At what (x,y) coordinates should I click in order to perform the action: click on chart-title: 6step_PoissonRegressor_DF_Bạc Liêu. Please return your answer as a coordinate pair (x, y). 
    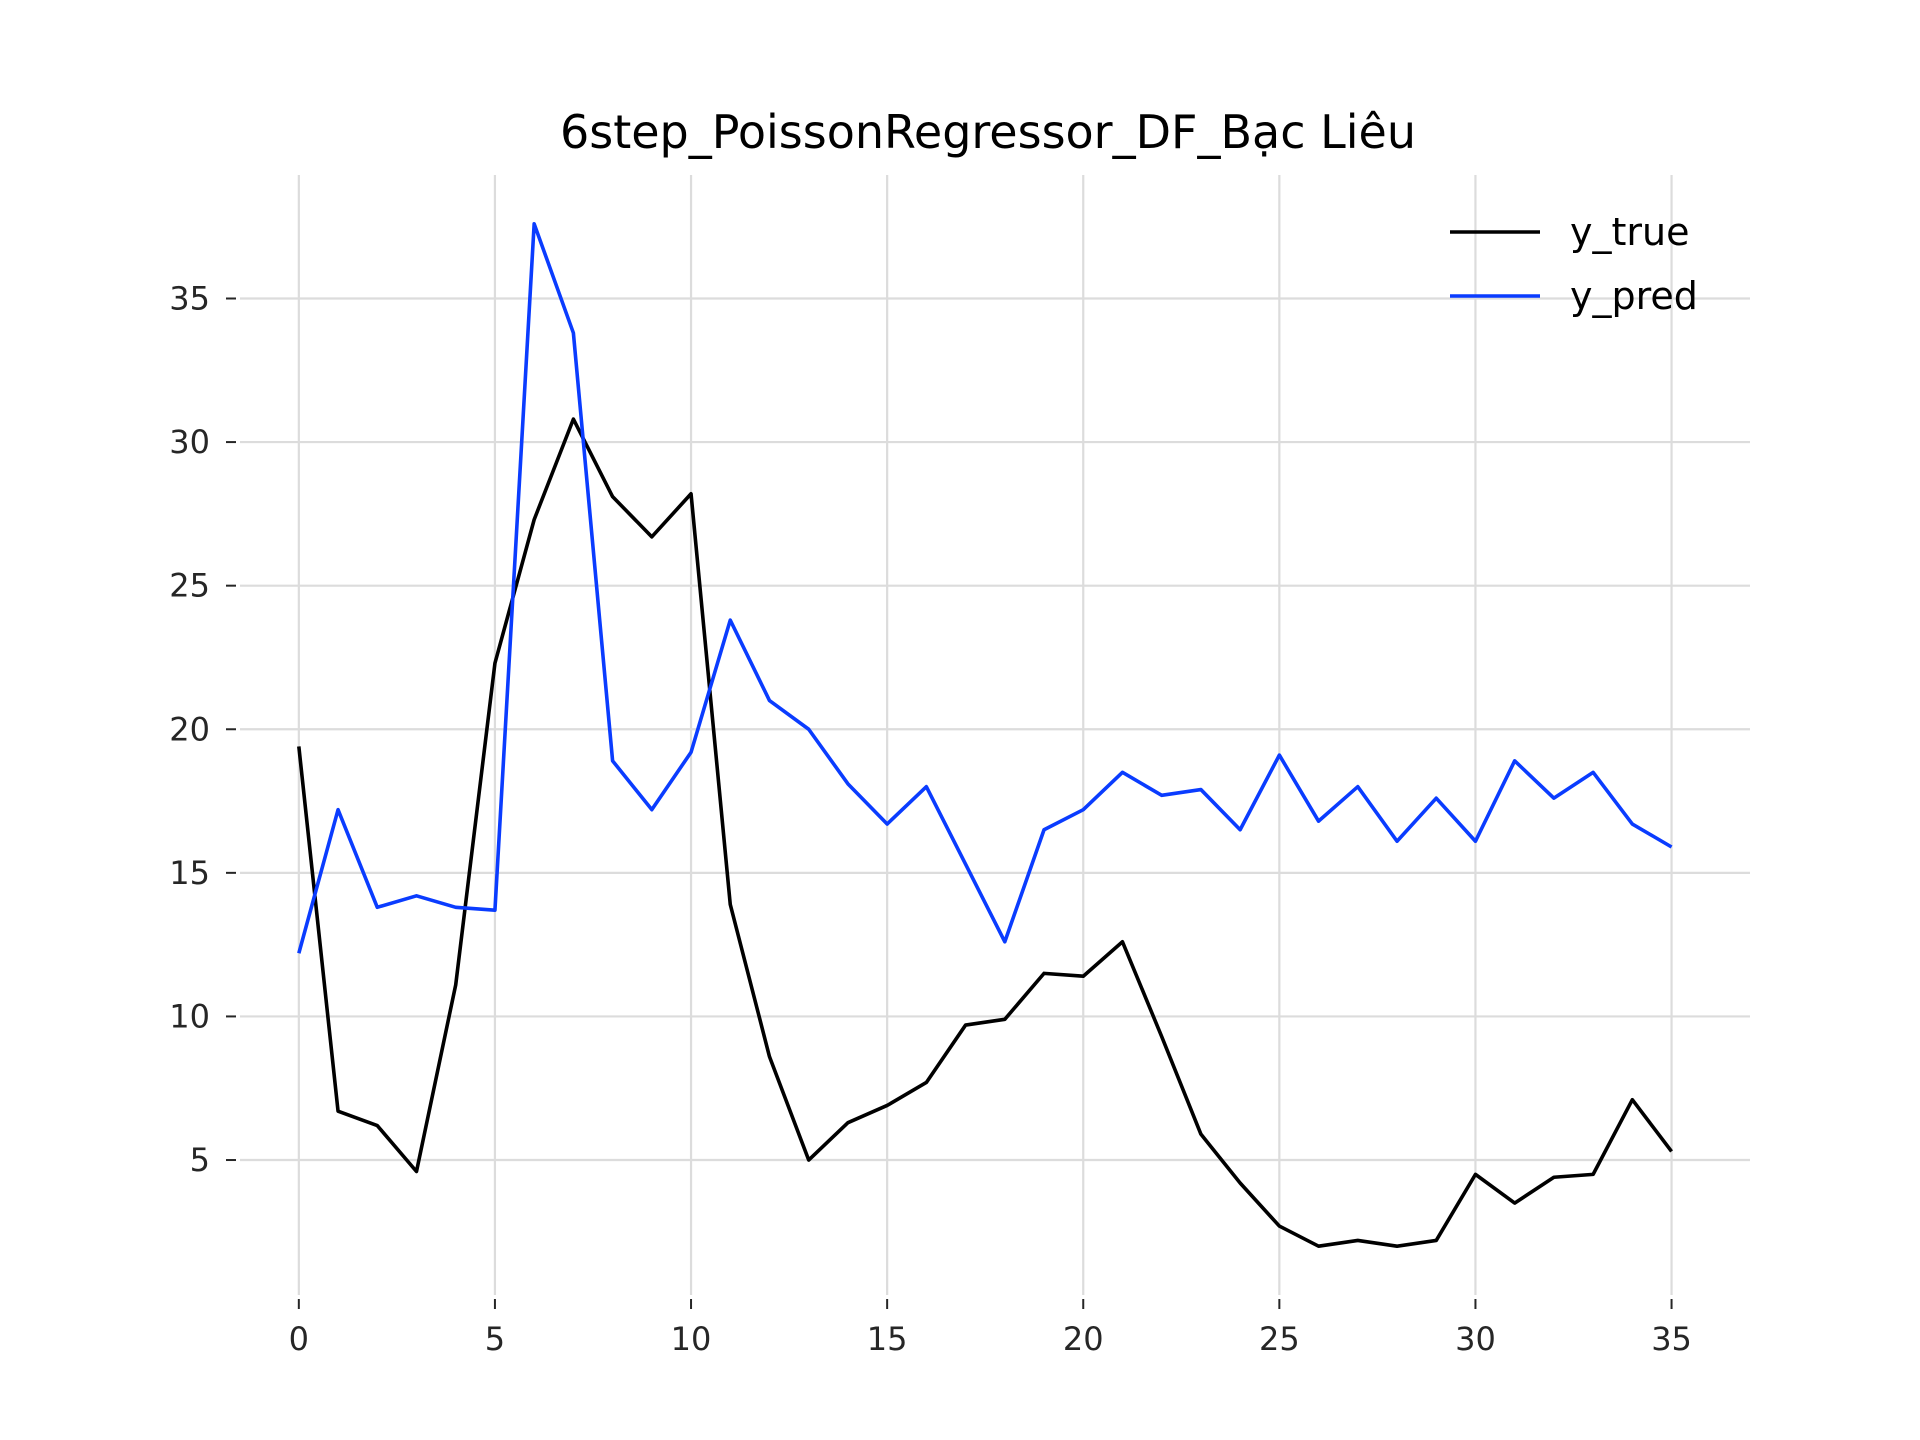
    Looking at the image, I should click on (988, 132).